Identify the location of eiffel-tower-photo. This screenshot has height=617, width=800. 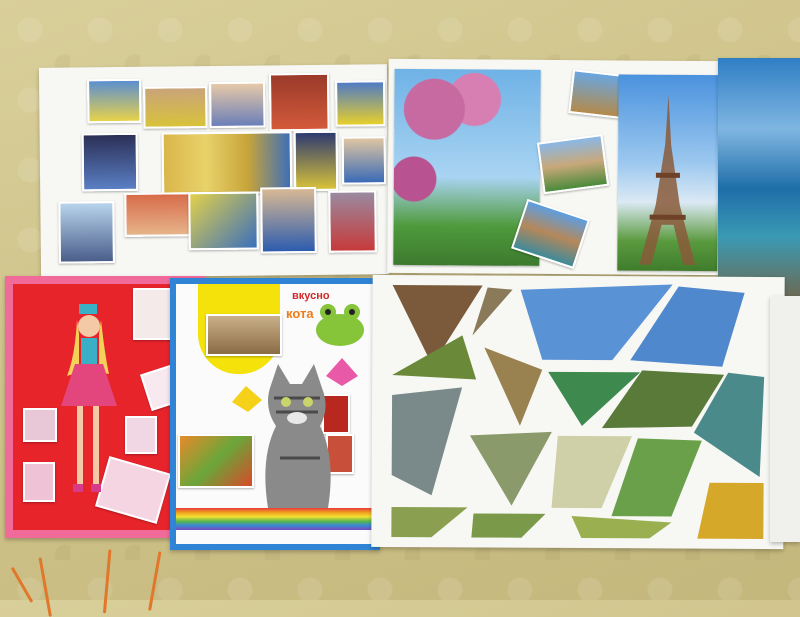
(668, 173).